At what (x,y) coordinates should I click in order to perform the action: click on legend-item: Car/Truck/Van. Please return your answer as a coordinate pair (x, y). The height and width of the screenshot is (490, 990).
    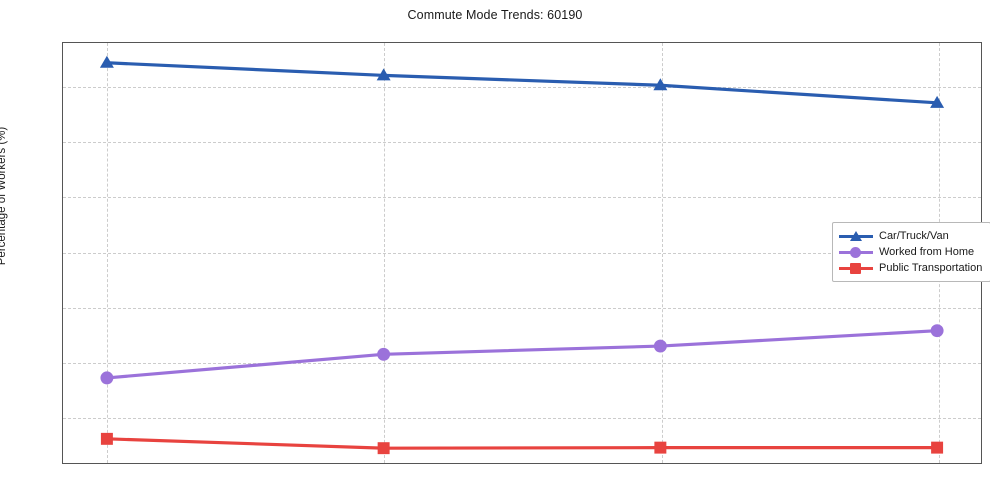
    Looking at the image, I should click on (910, 236).